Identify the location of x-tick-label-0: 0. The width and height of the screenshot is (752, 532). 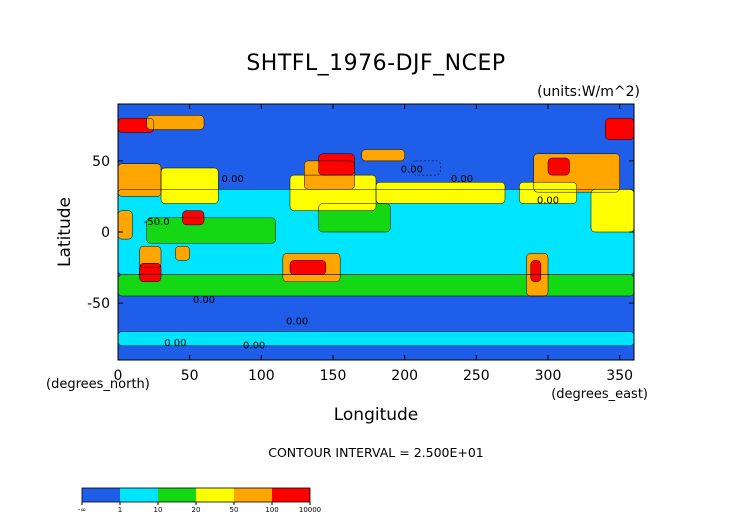
(118, 376).